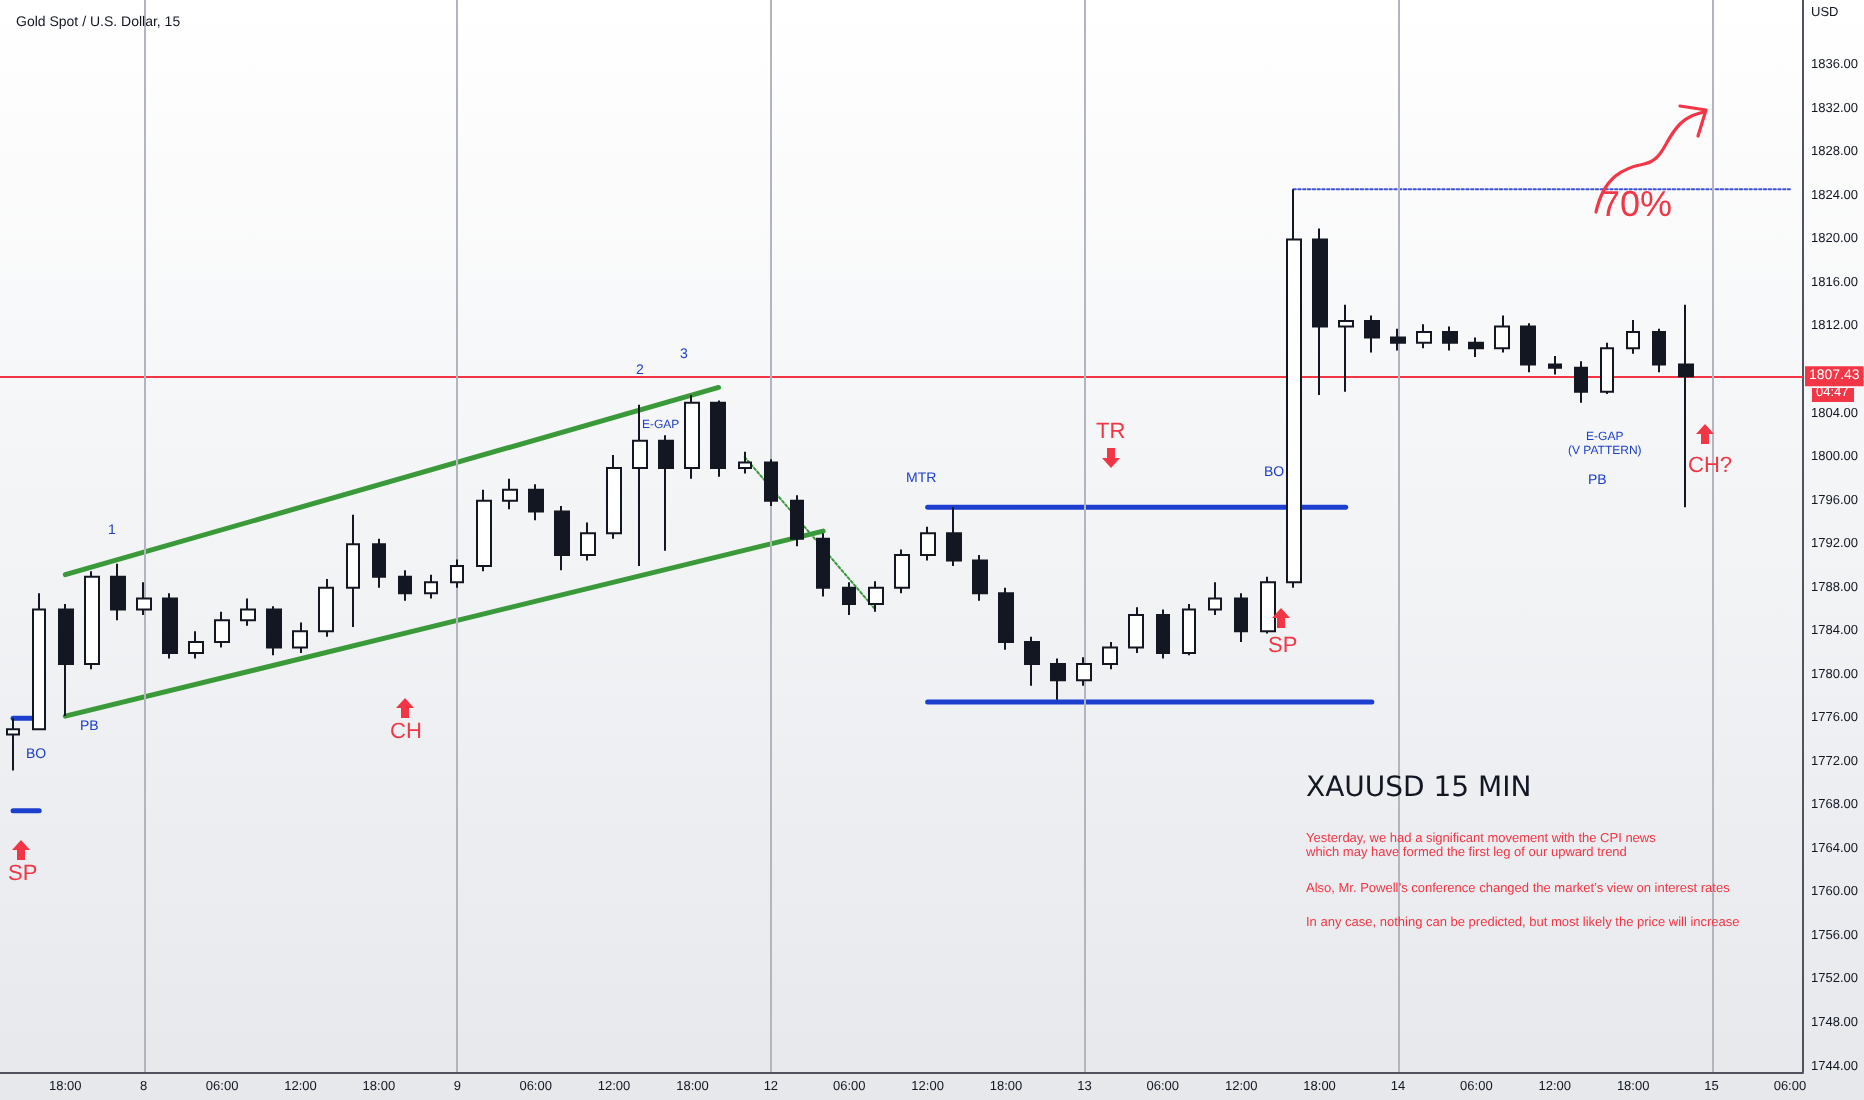 Image resolution: width=1864 pixels, height=1100 pixels. What do you see at coordinates (1419, 788) in the screenshot?
I see `annotation: XAUUSD 15 MIN` at bounding box center [1419, 788].